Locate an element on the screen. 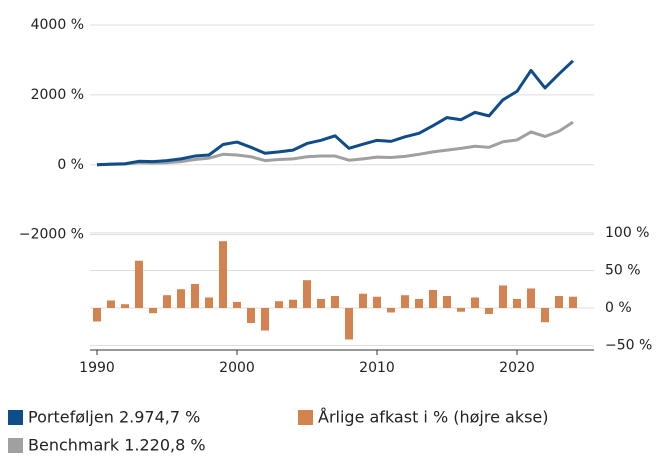 This screenshot has height=457, width=656. y2-tick-label: −50 % is located at coordinates (628, 345).